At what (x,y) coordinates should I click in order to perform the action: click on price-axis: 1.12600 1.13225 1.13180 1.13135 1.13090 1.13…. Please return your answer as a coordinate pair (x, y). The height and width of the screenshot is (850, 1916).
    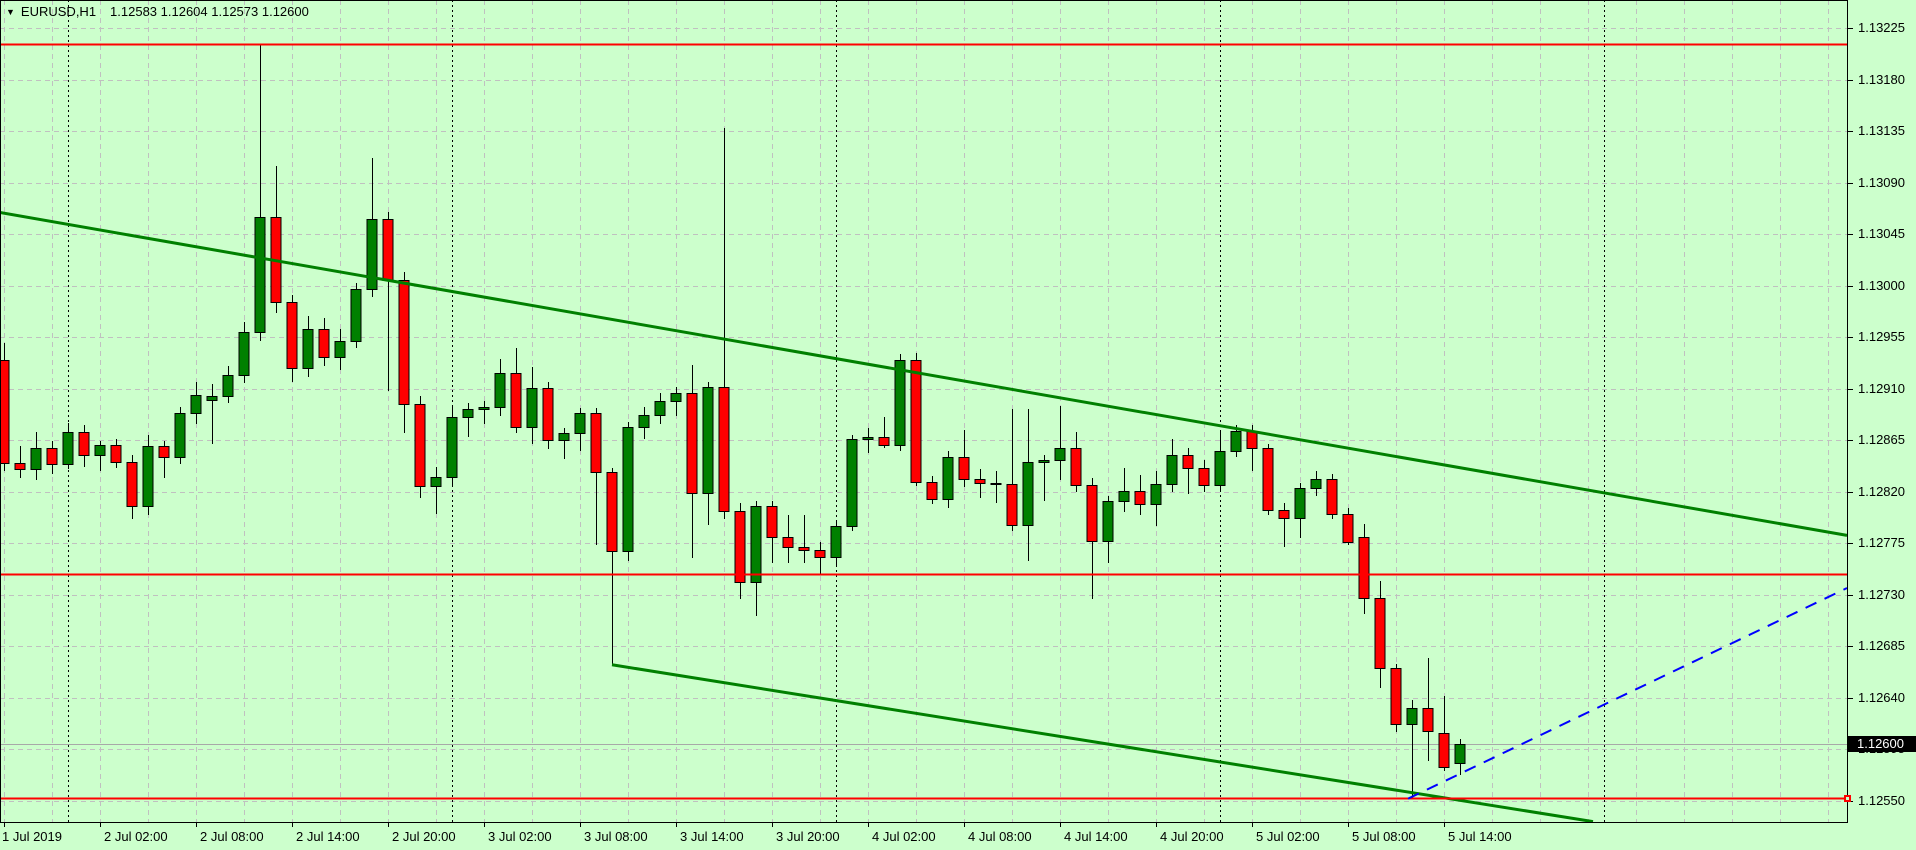
    Looking at the image, I should click on (1880, 411).